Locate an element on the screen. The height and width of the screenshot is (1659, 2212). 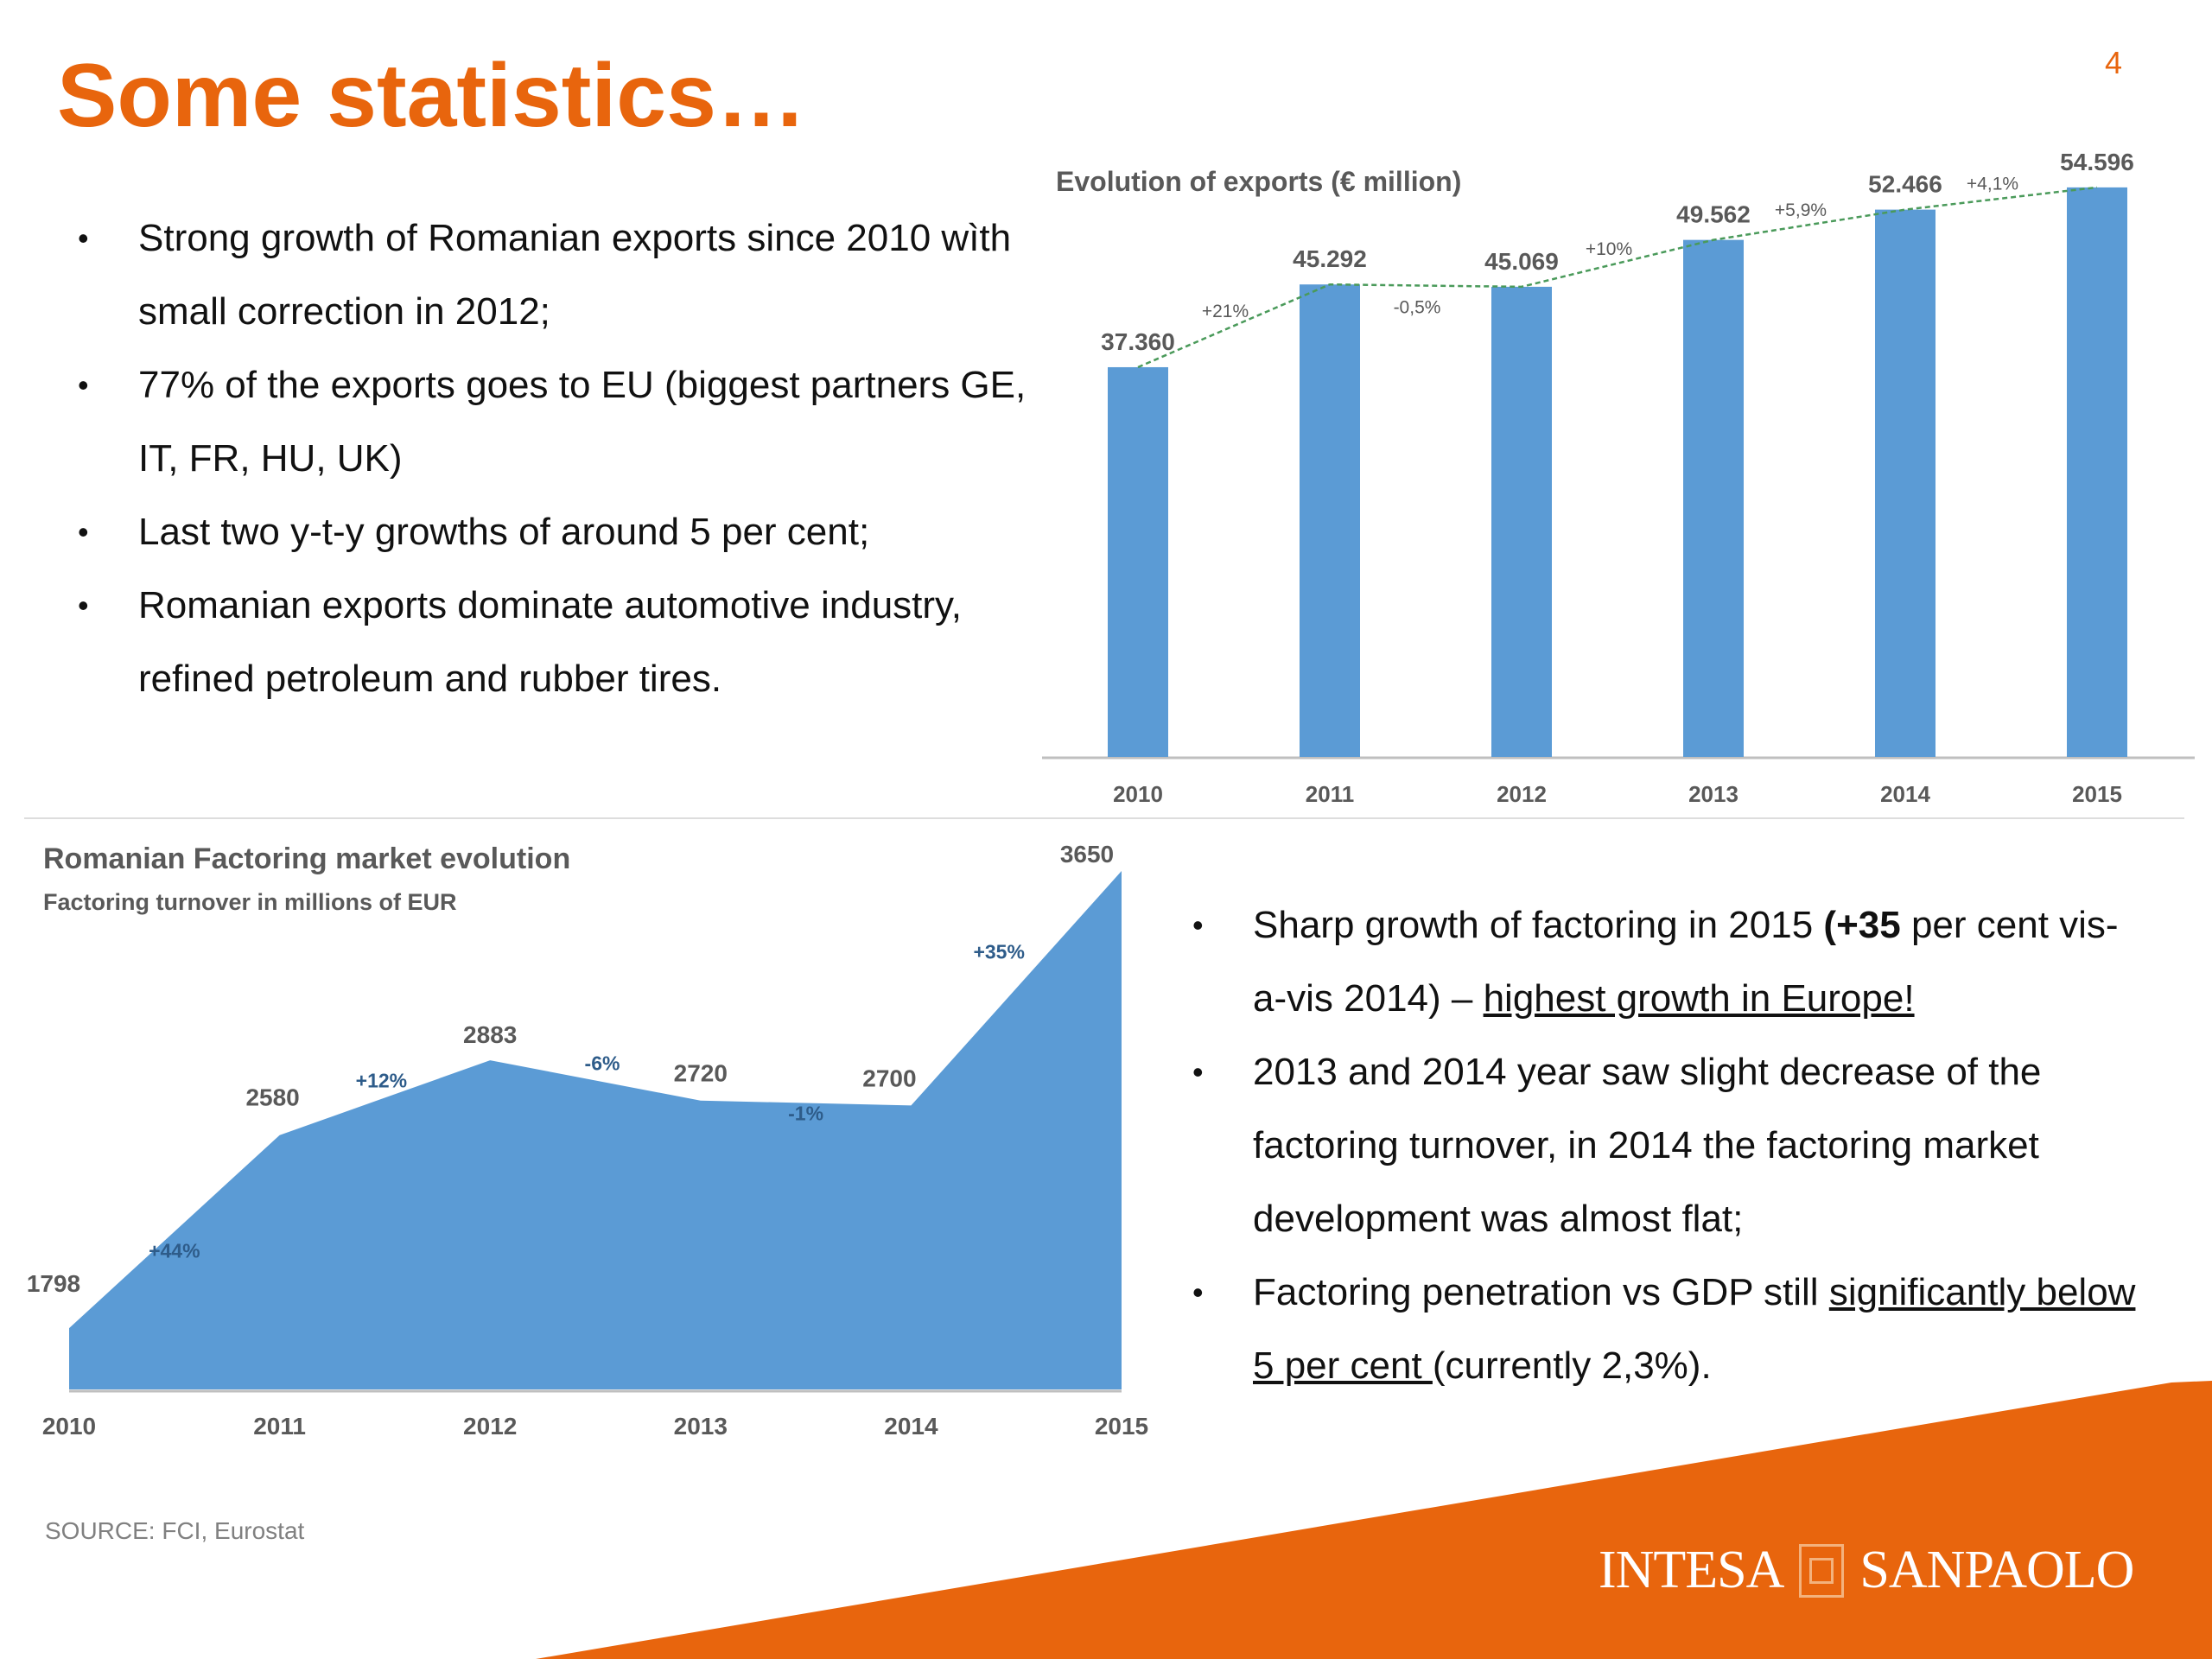
logo-text-left: INTESA is located at coordinates (1691, 1570).